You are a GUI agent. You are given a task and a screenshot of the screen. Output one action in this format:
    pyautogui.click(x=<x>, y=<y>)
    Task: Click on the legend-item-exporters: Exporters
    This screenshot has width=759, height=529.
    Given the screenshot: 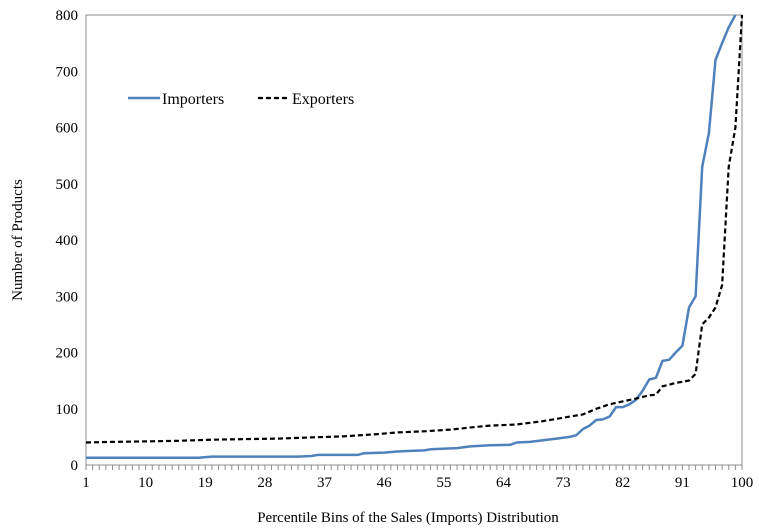 What is the action you would take?
    pyautogui.click(x=306, y=99)
    